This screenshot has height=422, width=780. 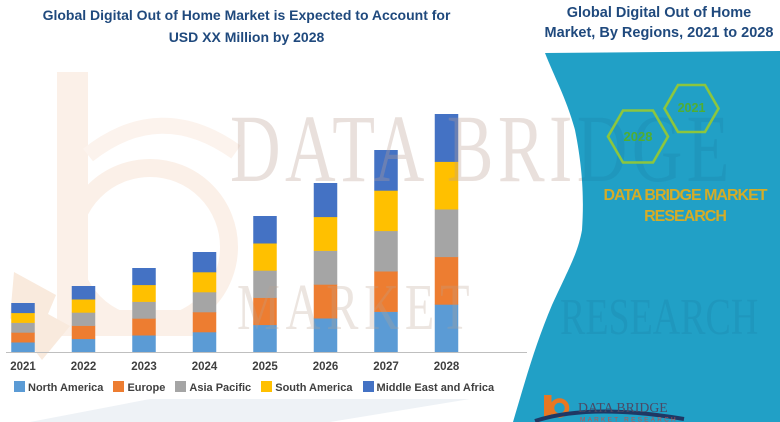 I want to click on svg-text: DATA BRIDGE, so click(x=623, y=407).